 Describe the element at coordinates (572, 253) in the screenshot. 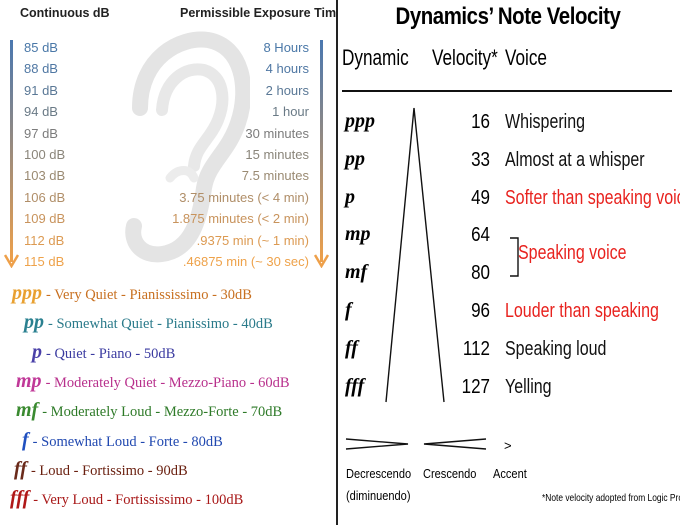

I see `speaking-voice-label: Speaking voice` at that location.